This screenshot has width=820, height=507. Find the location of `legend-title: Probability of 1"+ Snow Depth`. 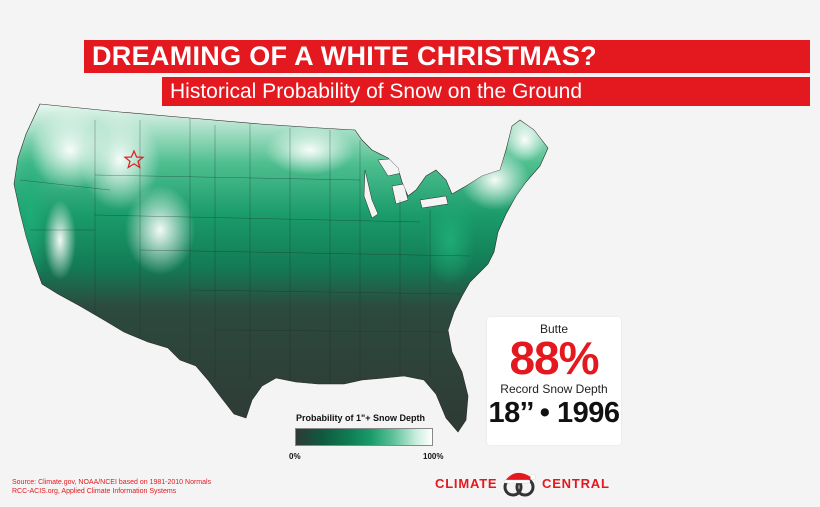

legend-title: Probability of 1"+ Snow Depth is located at coordinates (361, 418).